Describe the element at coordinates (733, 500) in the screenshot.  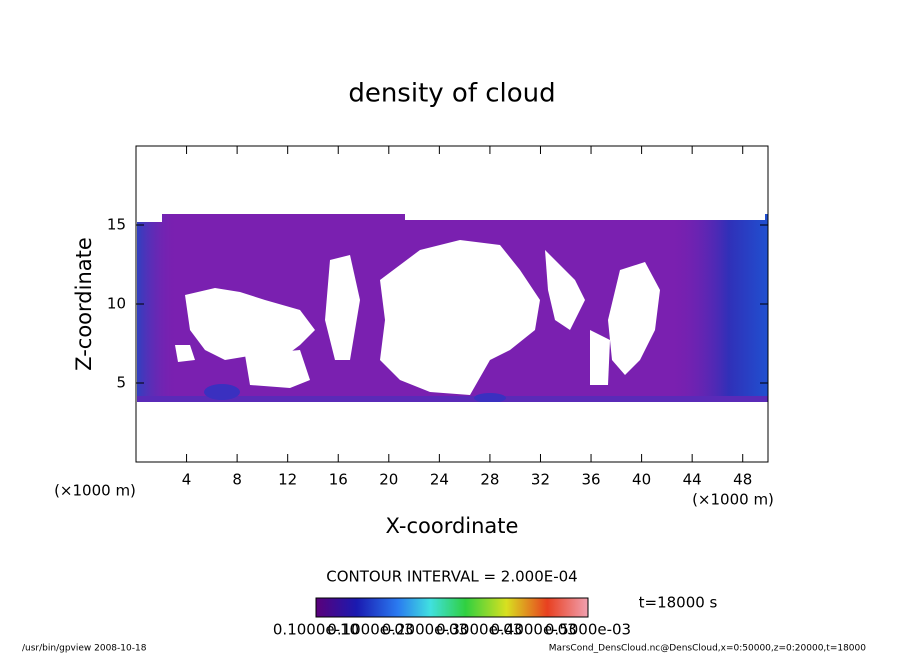
I see `x-unit: (×1000 m)` at that location.